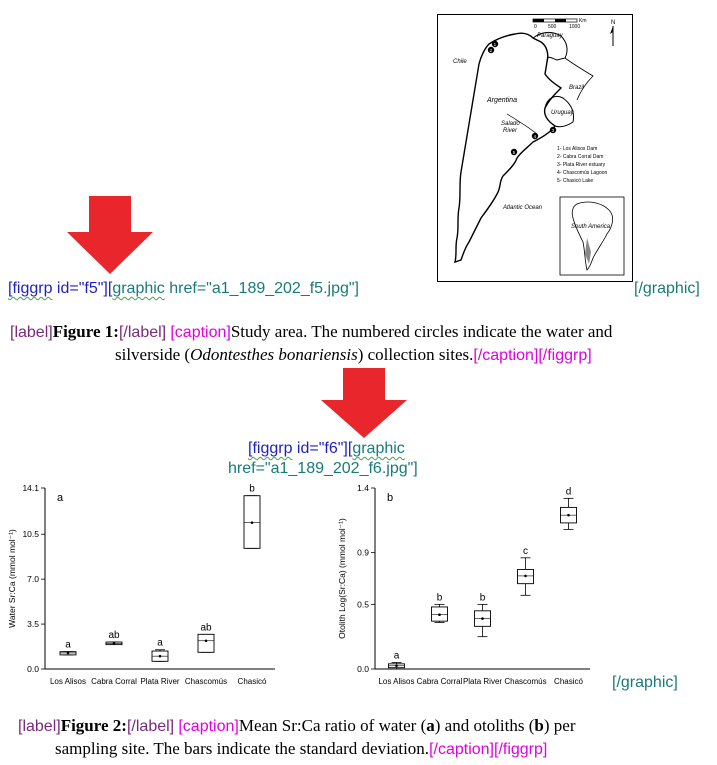  Describe the element at coordinates (532, 355) in the screenshot. I see `fig1-caption-close: [/caption][/figgrp]` at that location.